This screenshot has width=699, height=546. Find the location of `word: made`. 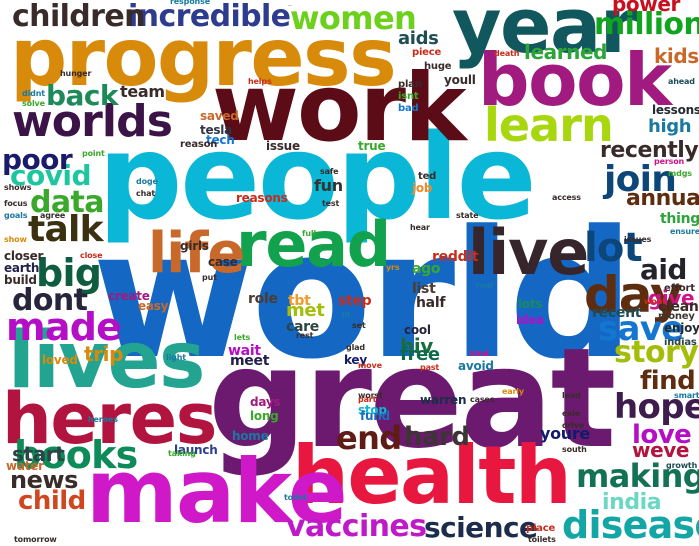

word: made is located at coordinates (64, 327).